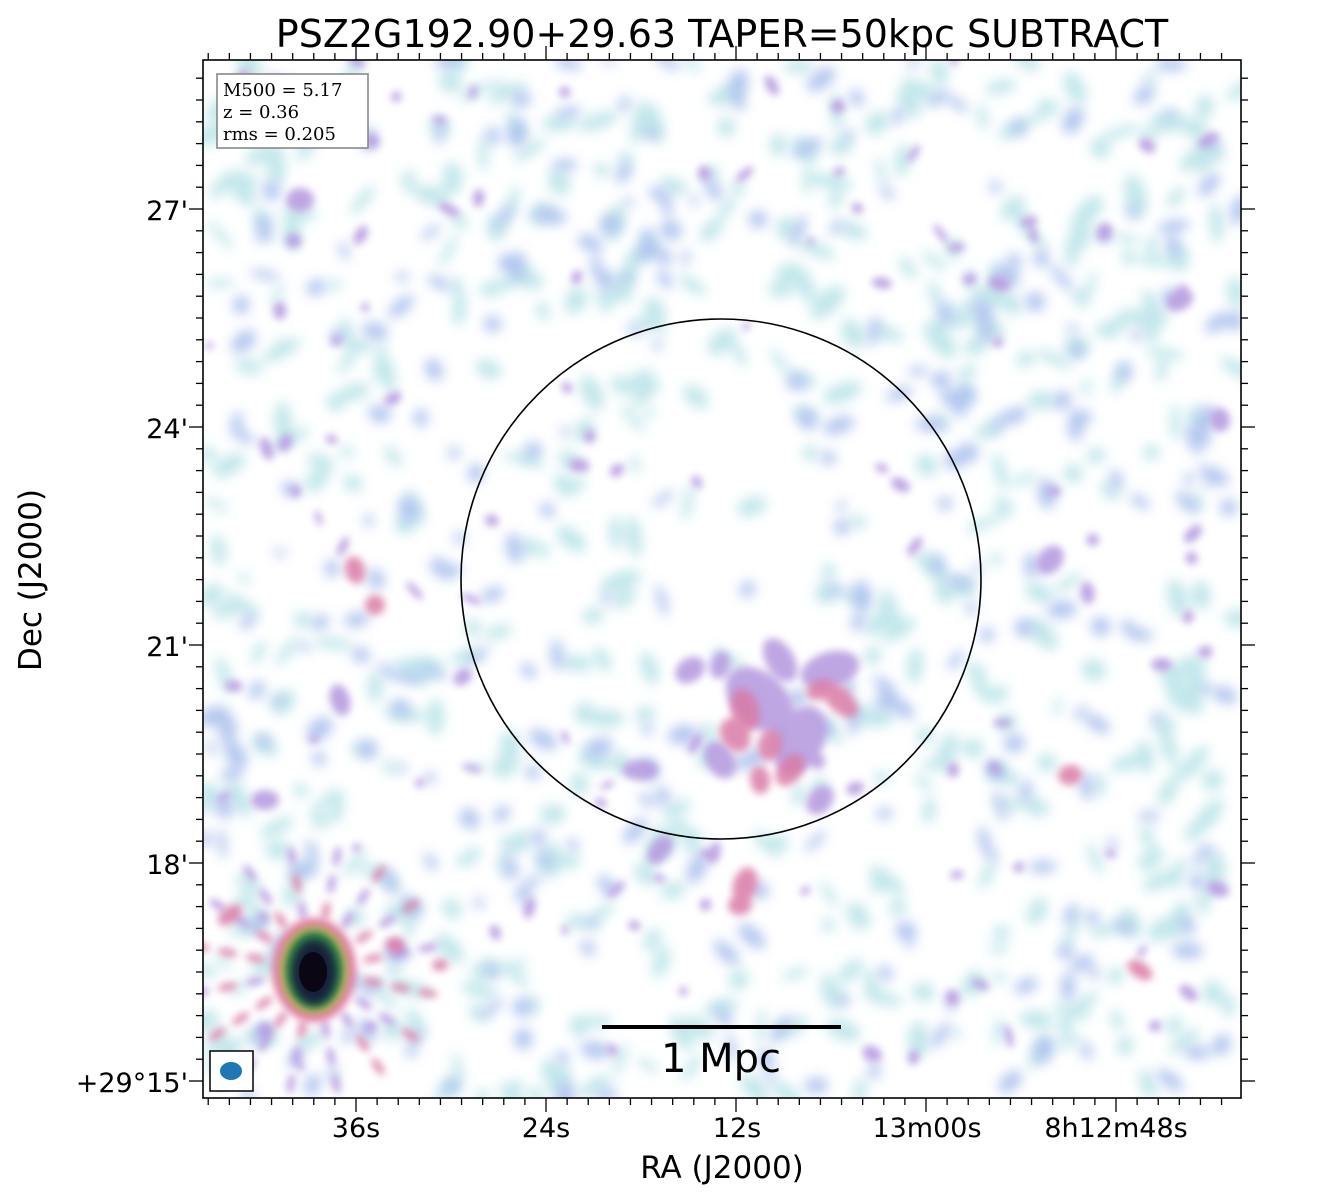 The height and width of the screenshot is (1200, 1321). What do you see at coordinates (132, 647) in the screenshot?
I see `dec-tick-labels: 27' 24' 21' 18' +29°15'` at bounding box center [132, 647].